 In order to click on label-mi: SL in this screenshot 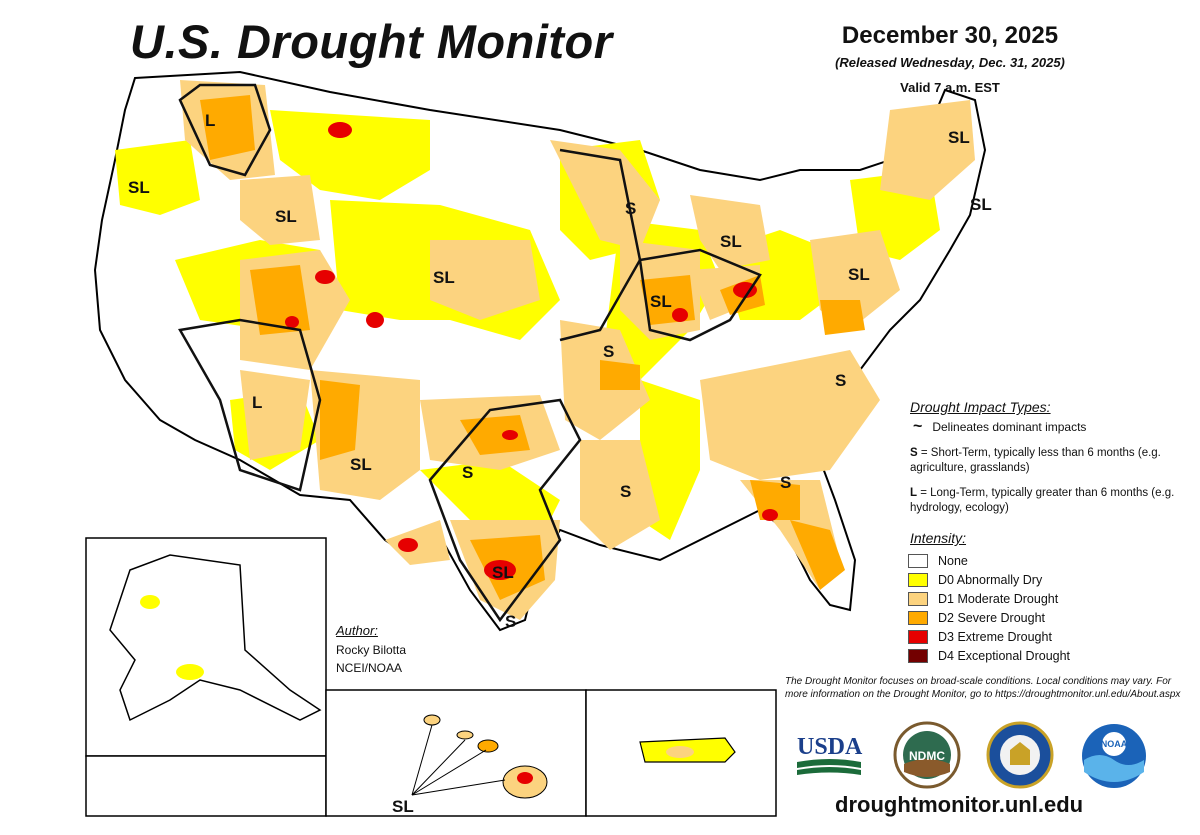, I will do `click(731, 241)`.